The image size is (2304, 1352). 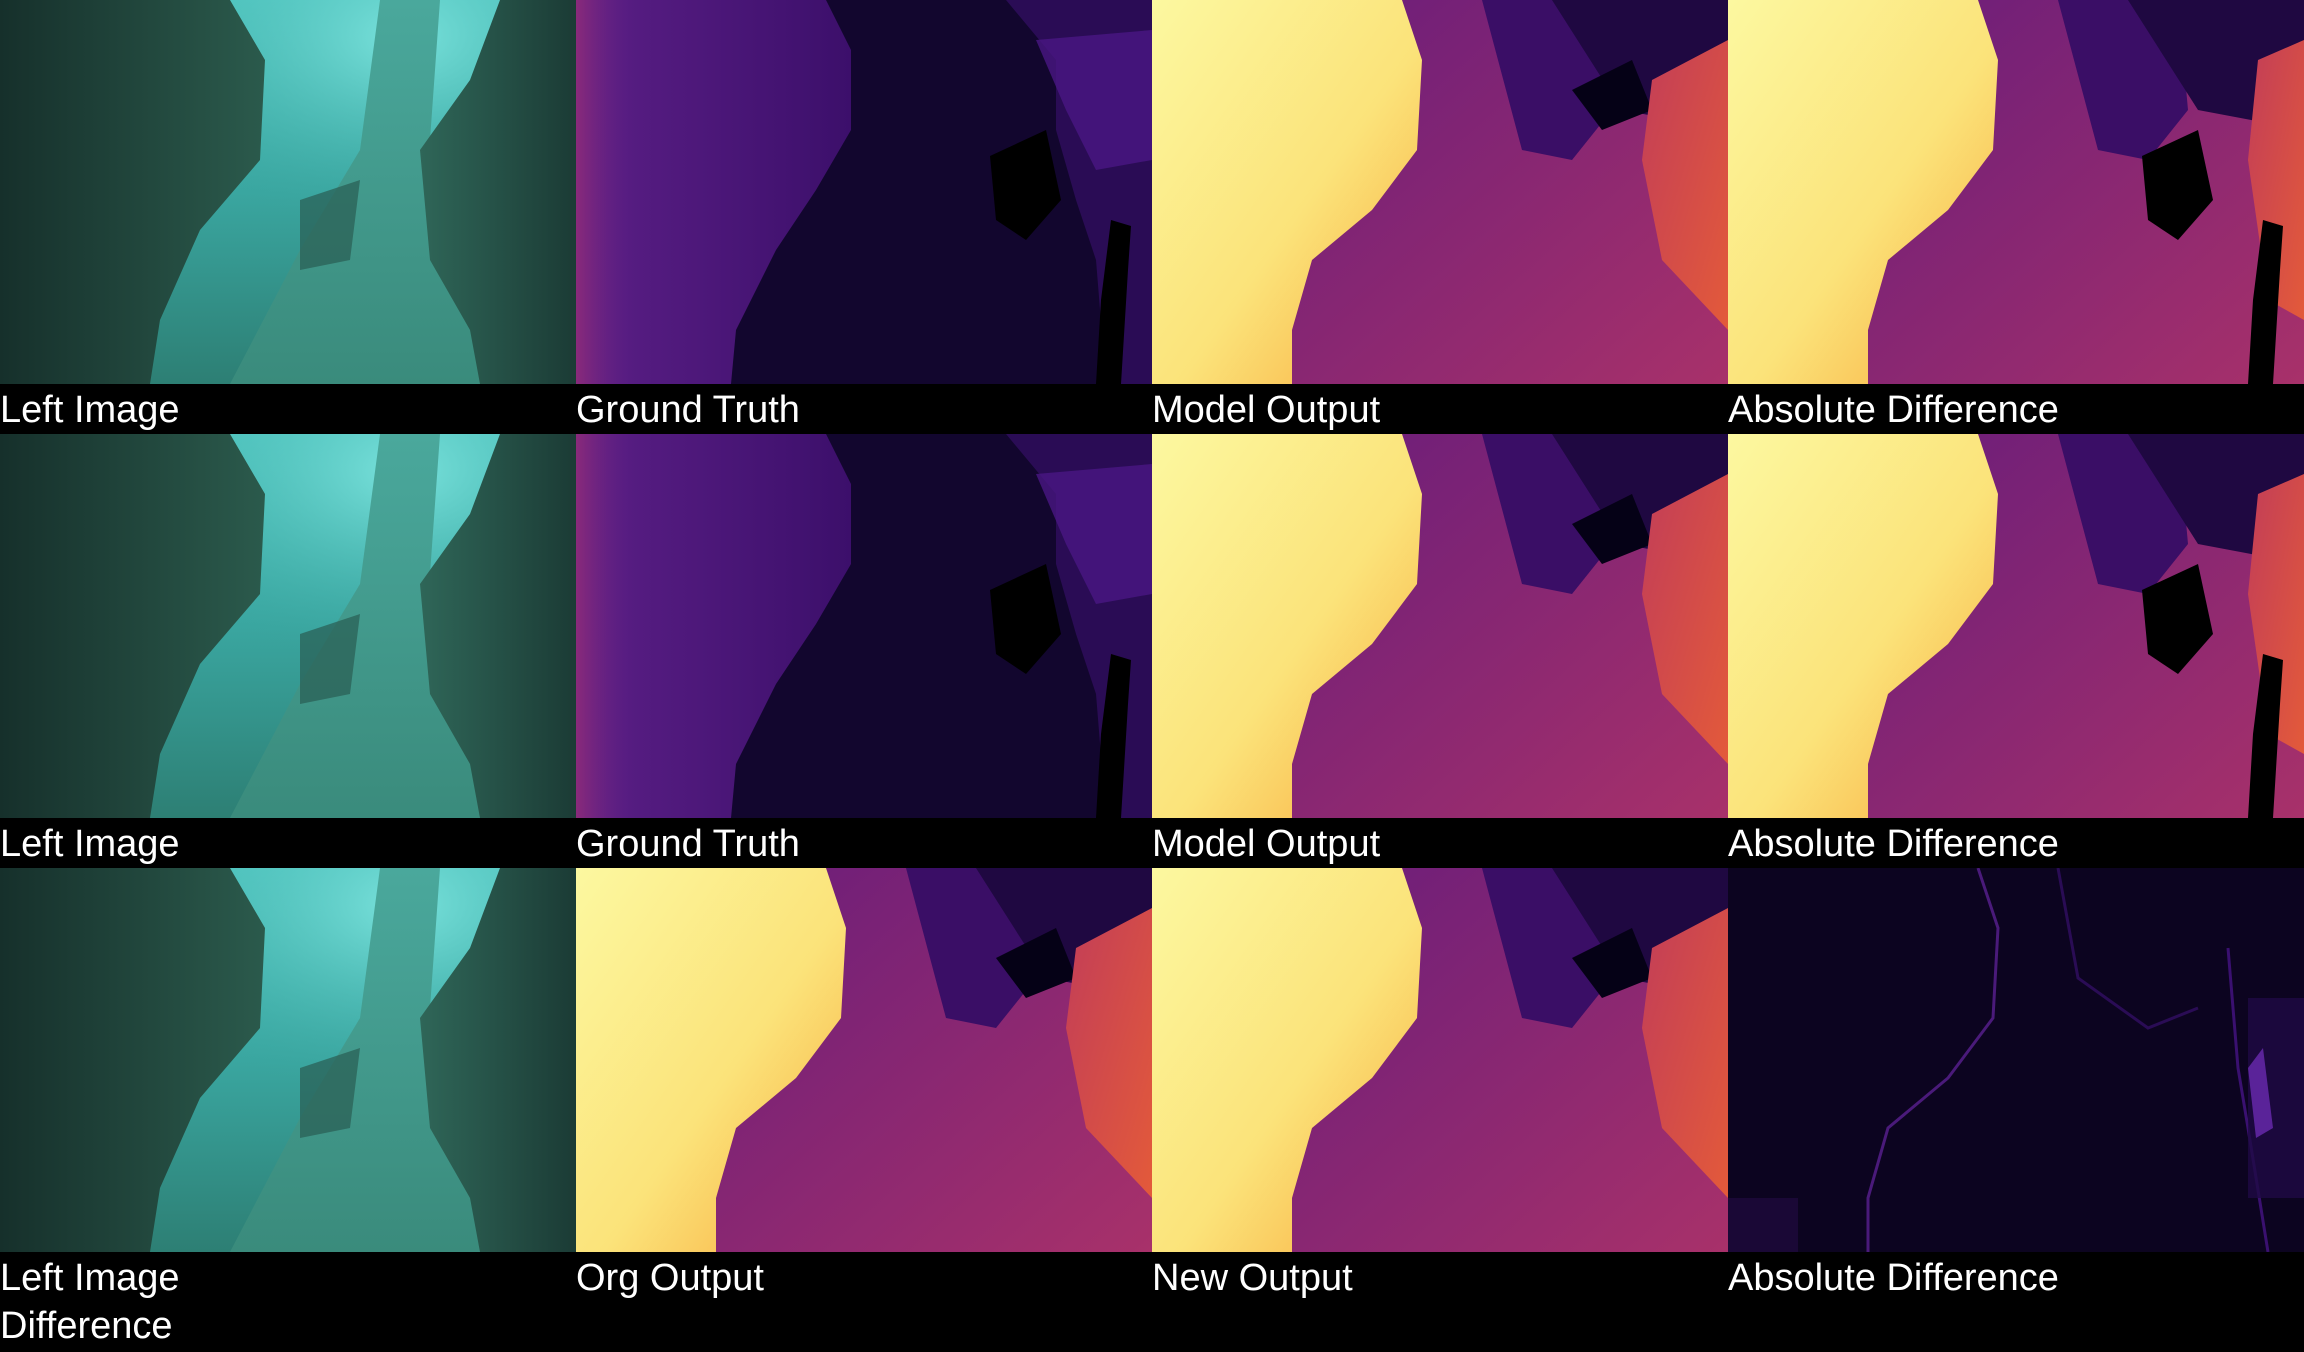 What do you see at coordinates (86, 1326) in the screenshot?
I see `caption-difference: Difference` at bounding box center [86, 1326].